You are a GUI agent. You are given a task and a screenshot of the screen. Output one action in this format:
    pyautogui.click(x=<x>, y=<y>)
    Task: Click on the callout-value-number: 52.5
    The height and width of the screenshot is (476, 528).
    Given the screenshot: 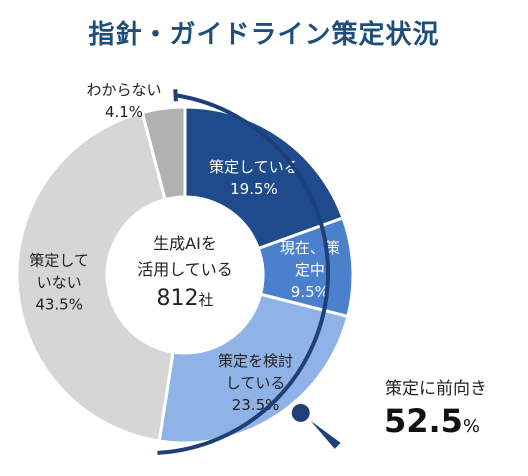 What is the action you would take?
    pyautogui.click(x=423, y=421)
    